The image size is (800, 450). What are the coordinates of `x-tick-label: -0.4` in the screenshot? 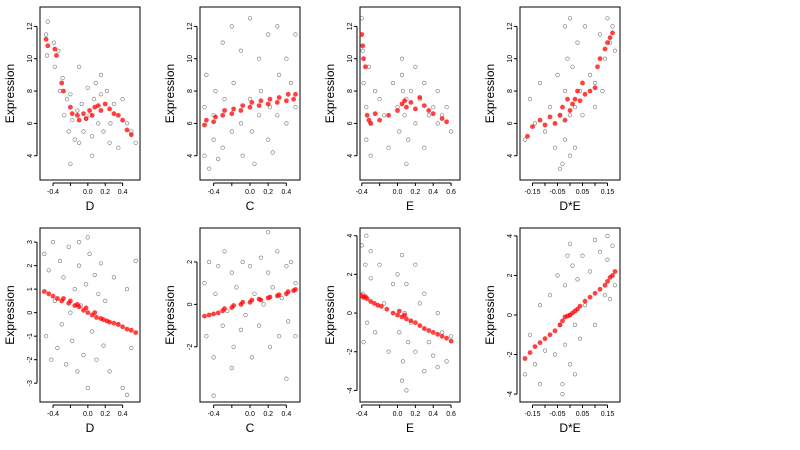 It's located at (362, 192).